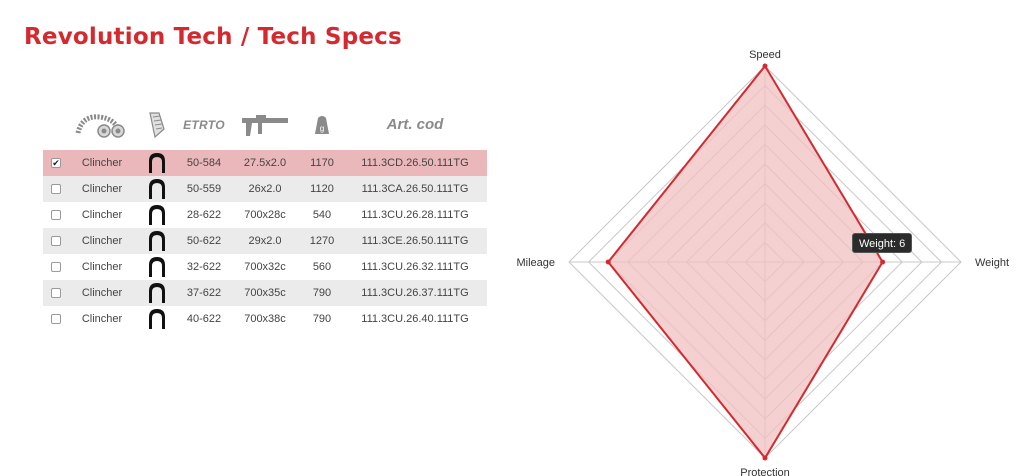  What do you see at coordinates (322, 128) in the screenshot?
I see `weight-unit-label: g` at bounding box center [322, 128].